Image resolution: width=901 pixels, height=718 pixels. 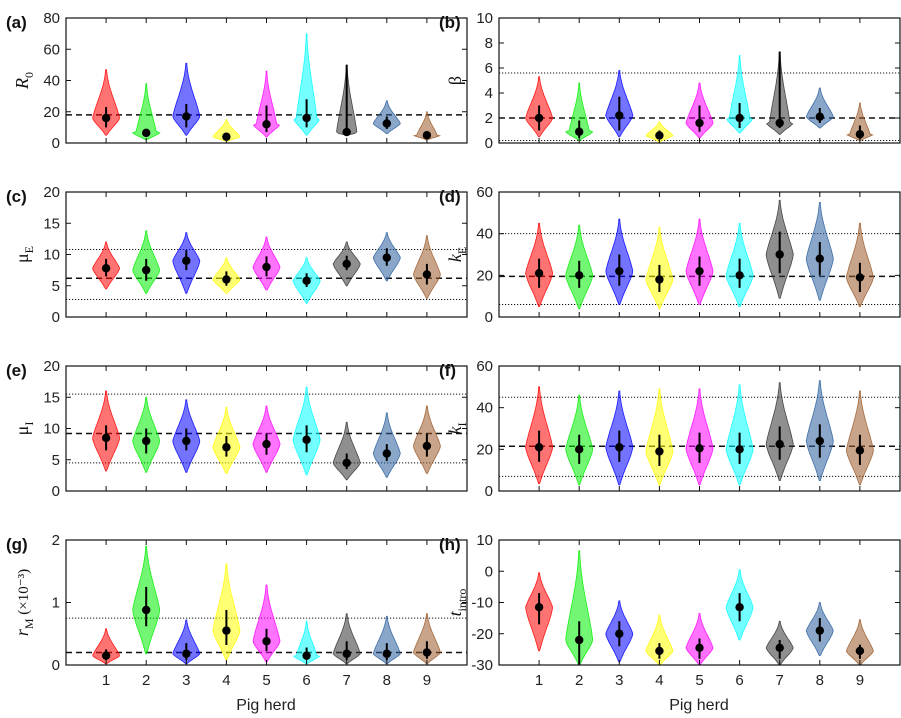 What do you see at coordinates (16, 370) in the screenshot?
I see `panel-label: (e)` at bounding box center [16, 370].